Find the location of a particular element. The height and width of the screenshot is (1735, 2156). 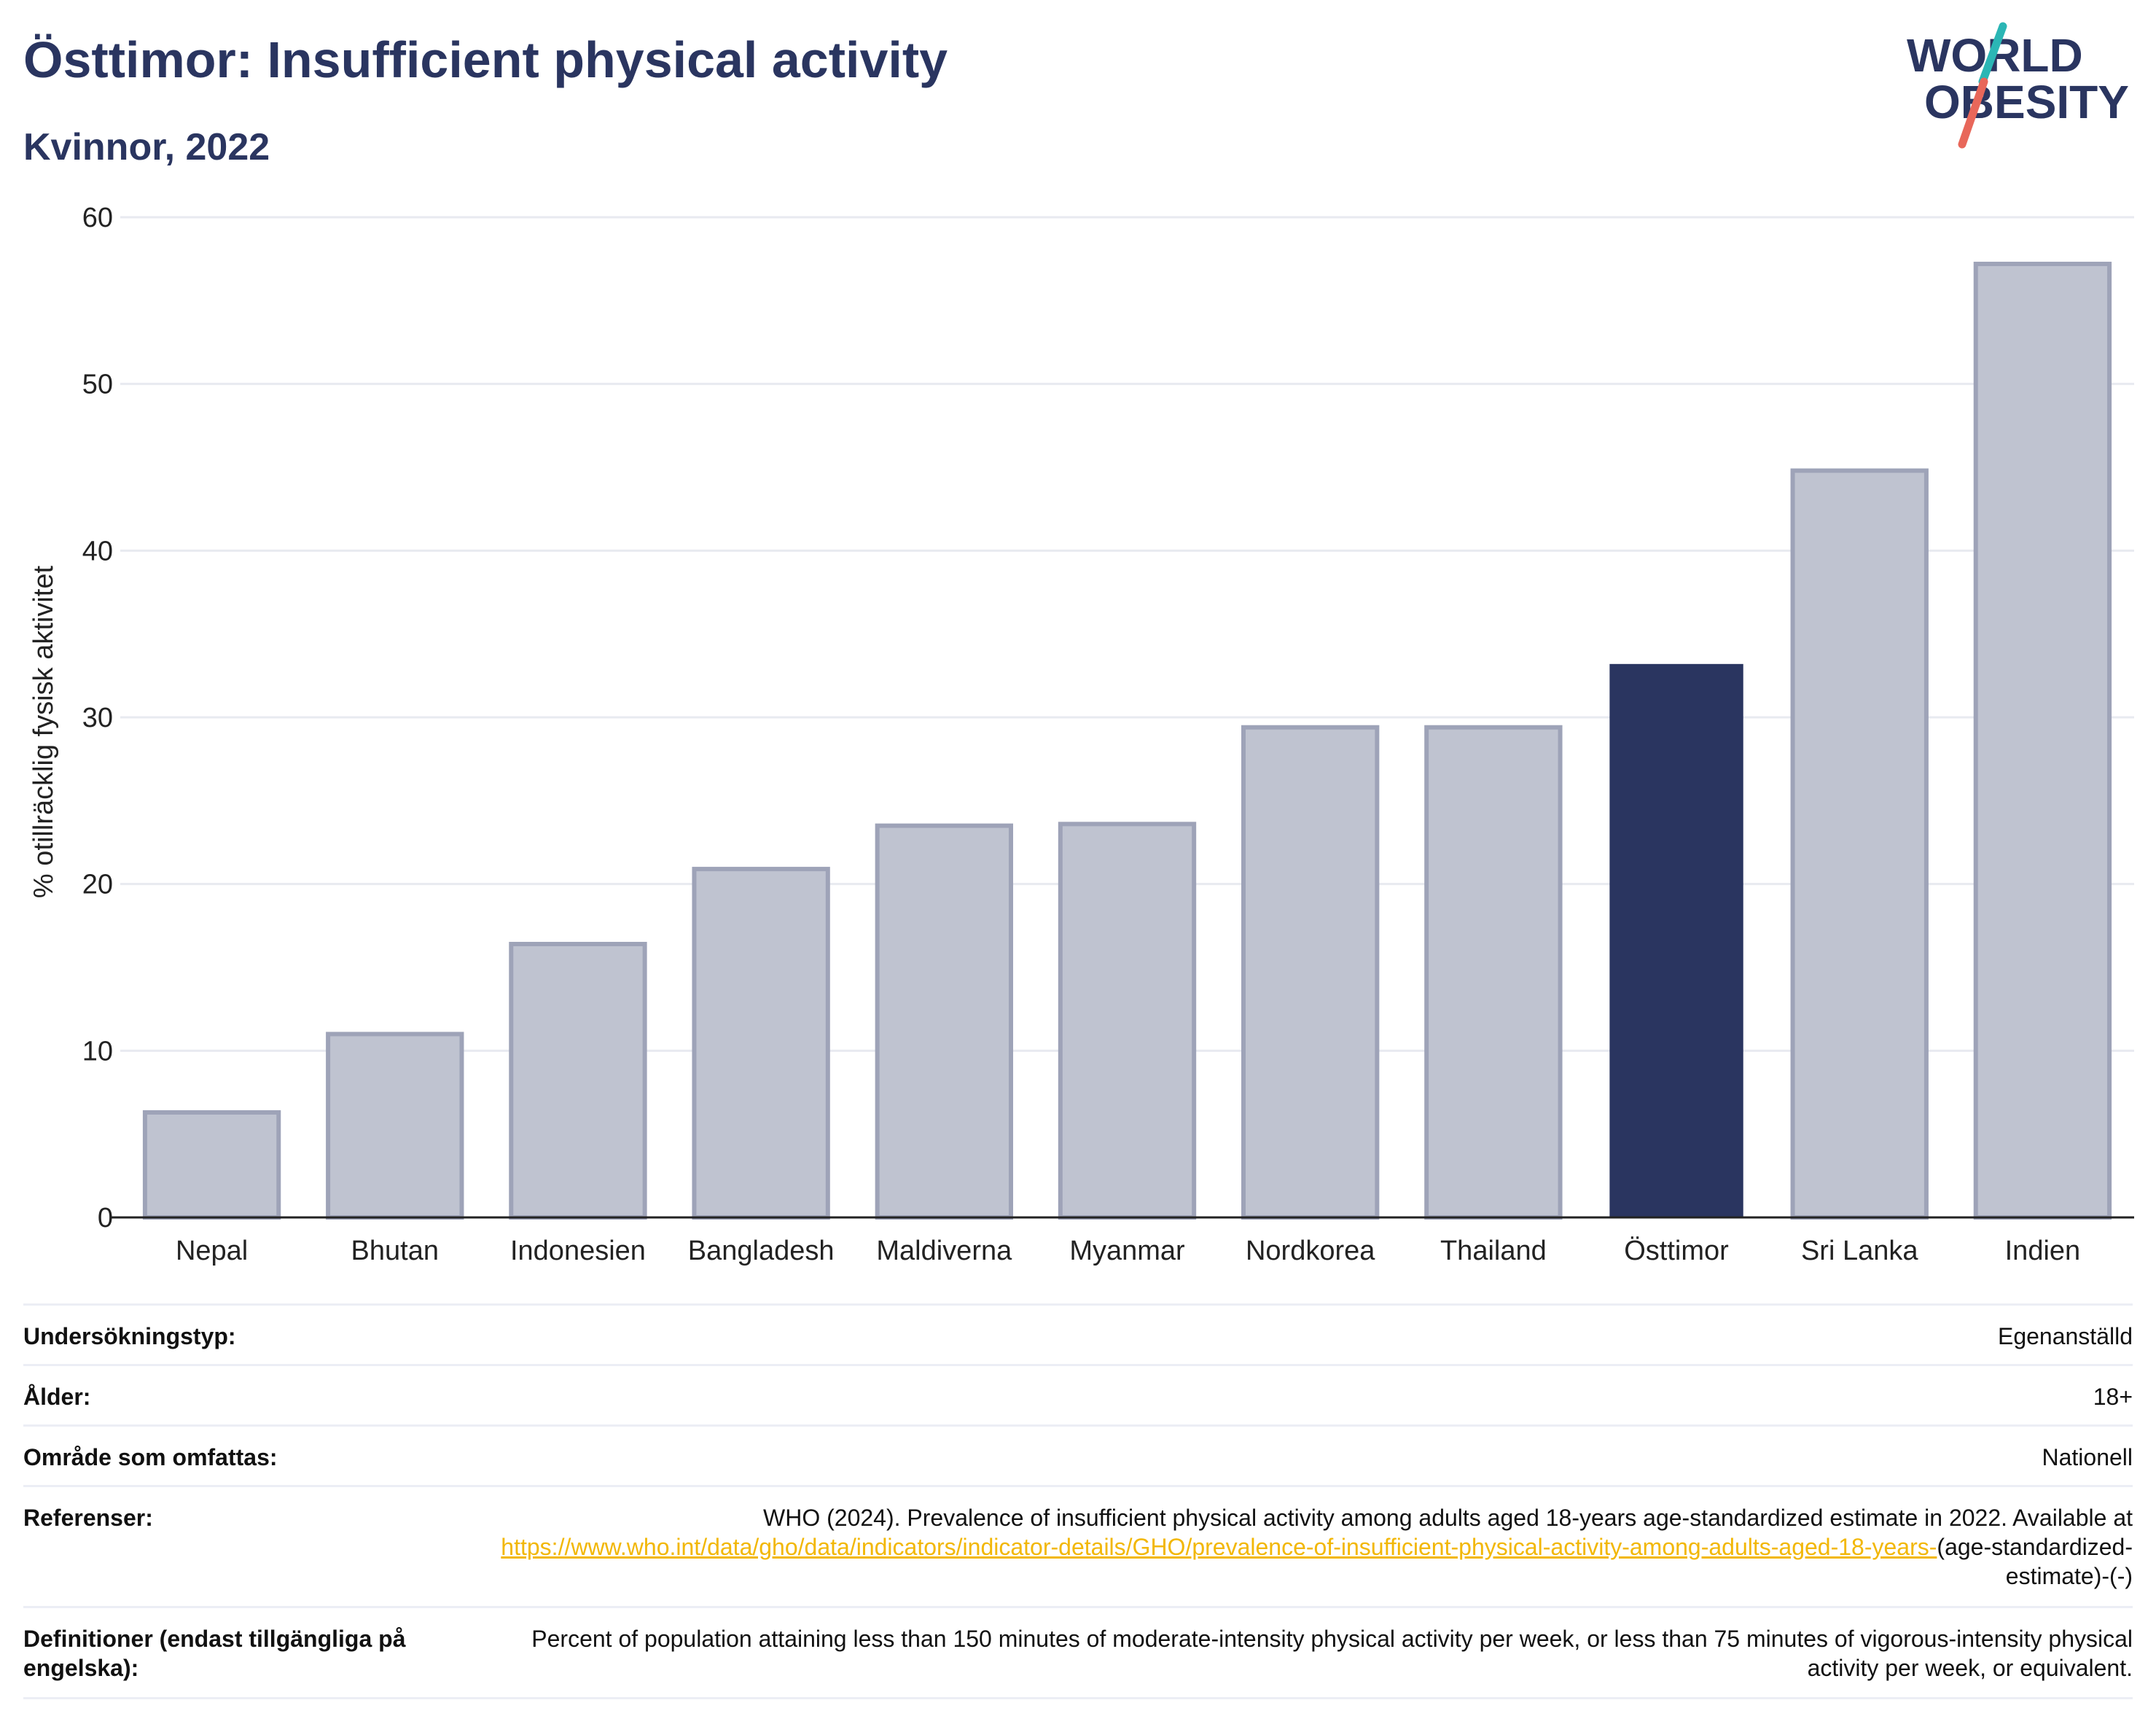

bar-thailand is located at coordinates (1493, 973).